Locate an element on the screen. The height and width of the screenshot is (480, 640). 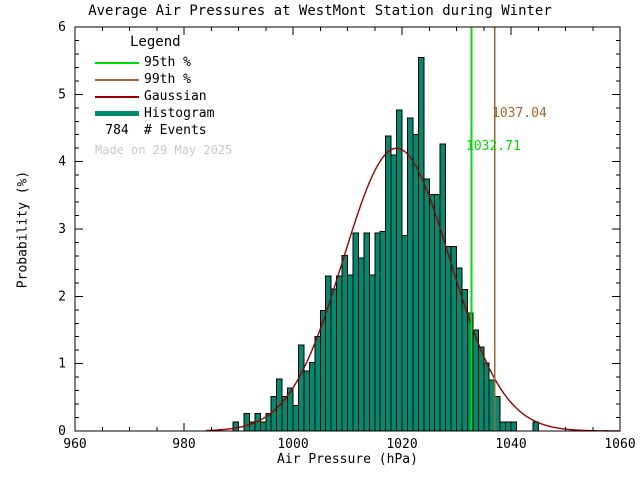
x-tick-label: 1040 is located at coordinates (510, 444).